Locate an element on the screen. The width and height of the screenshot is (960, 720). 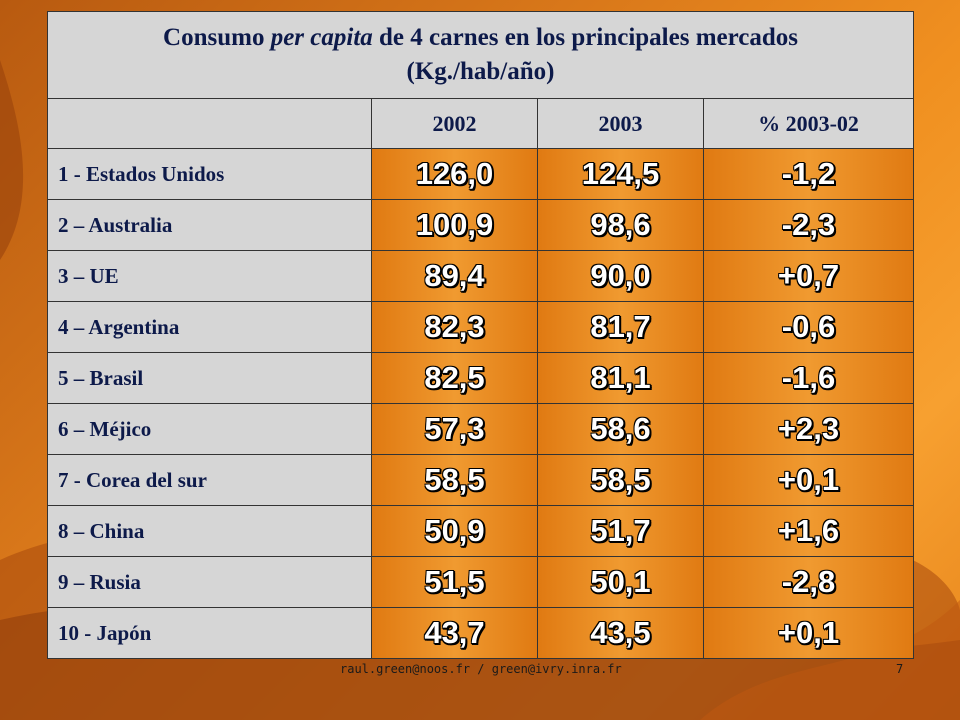
value-2002-cell: 126,0 is located at coordinates (454, 174).